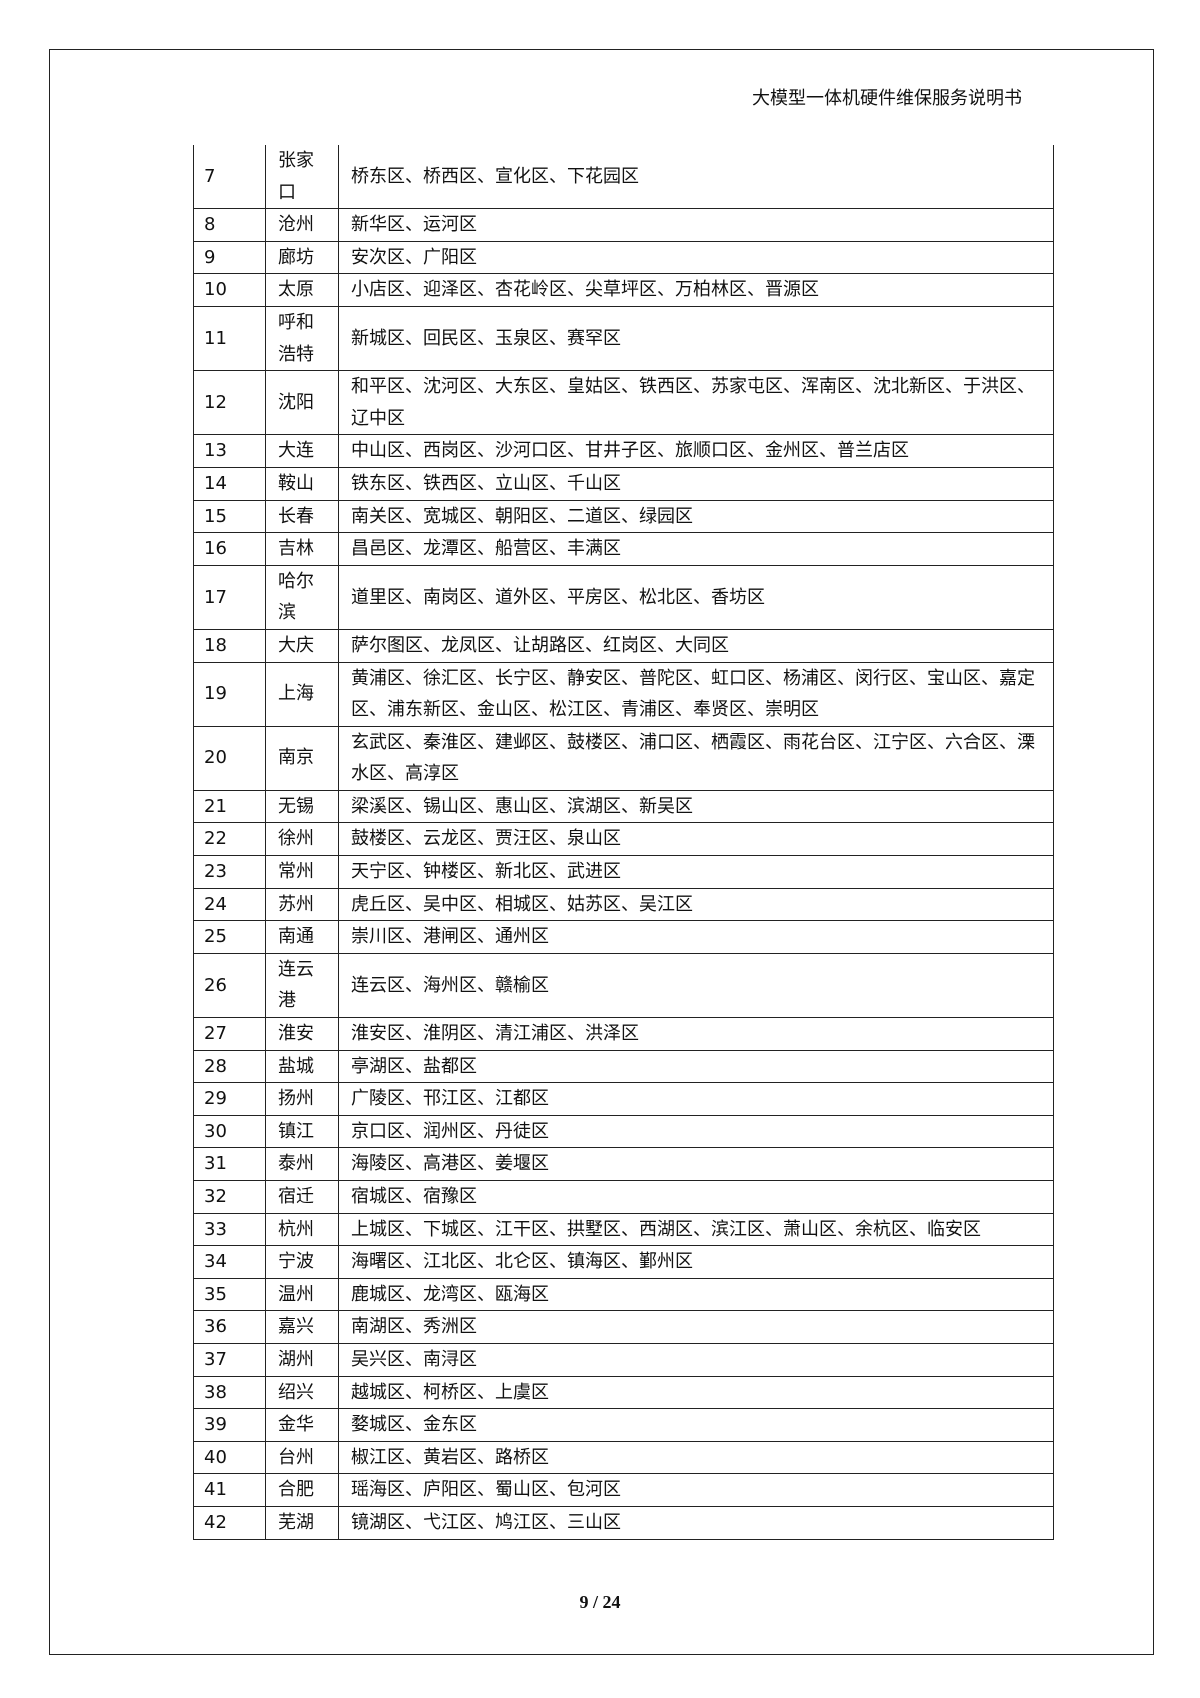 The height and width of the screenshot is (1698, 1200). Describe the element at coordinates (302, 1164) in the screenshot. I see `city: 泰州` at that location.